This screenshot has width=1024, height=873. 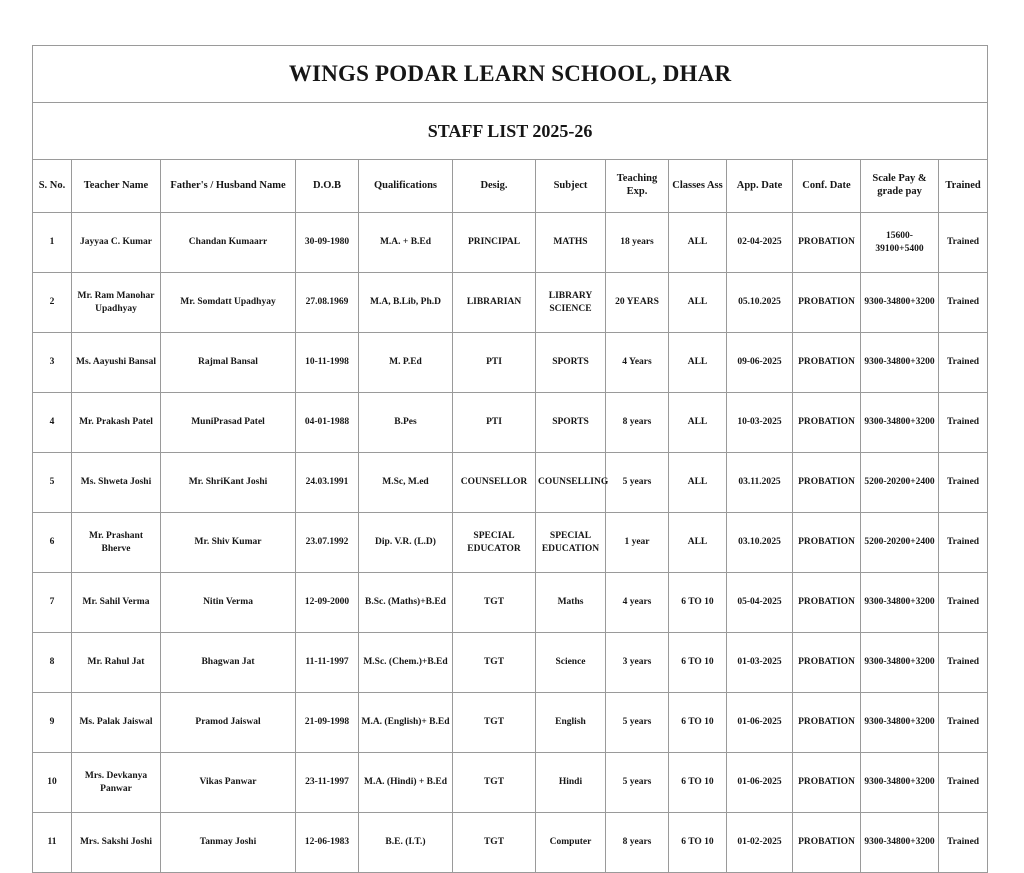 What do you see at coordinates (899, 179) in the screenshot?
I see `scale-pay-line1: Scale Pay &` at bounding box center [899, 179].